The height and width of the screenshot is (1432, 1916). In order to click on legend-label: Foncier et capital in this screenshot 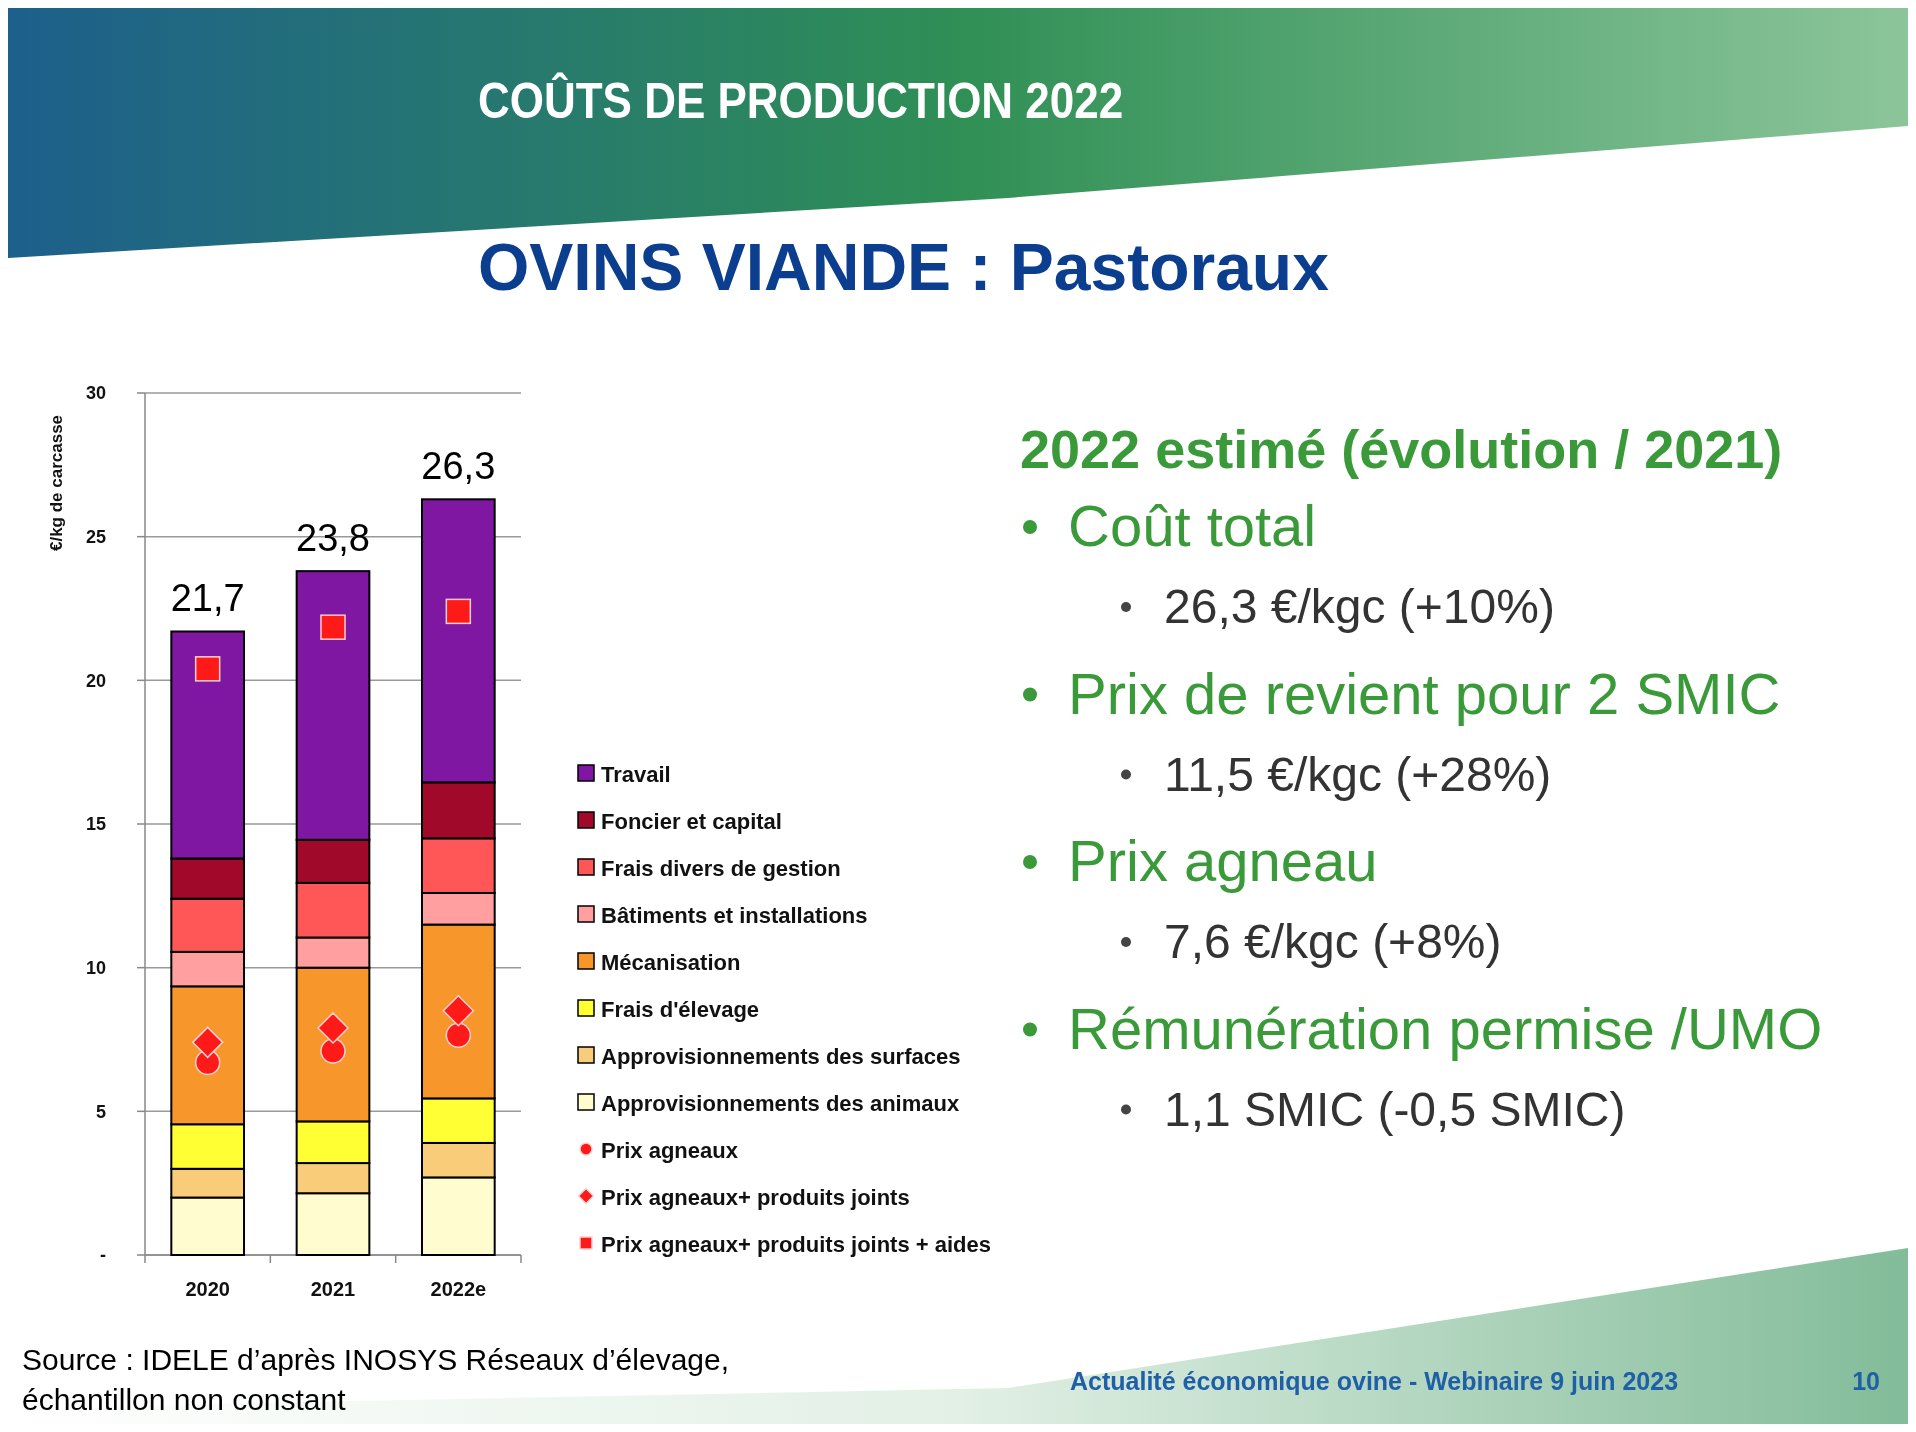, I will do `click(691, 821)`.